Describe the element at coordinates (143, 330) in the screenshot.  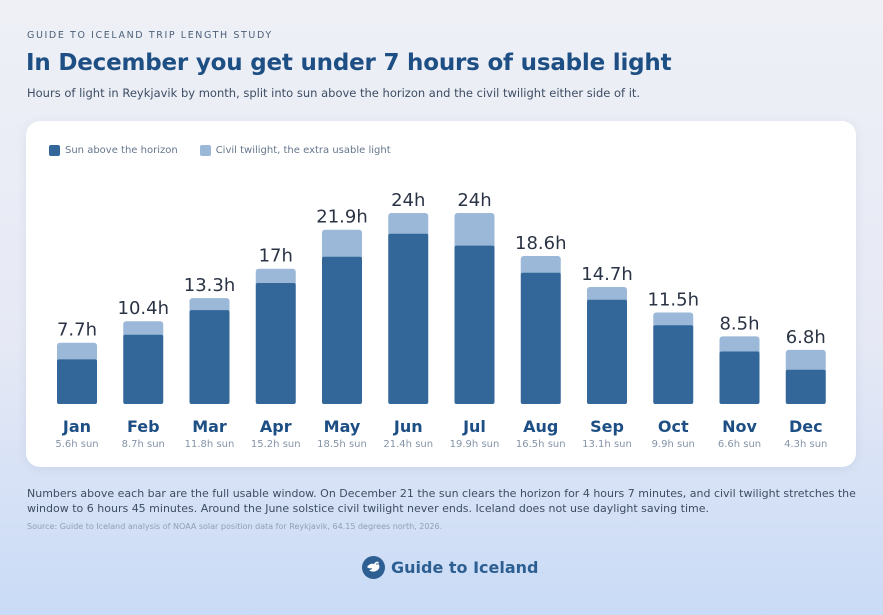
I see `bar-twilight-feb` at that location.